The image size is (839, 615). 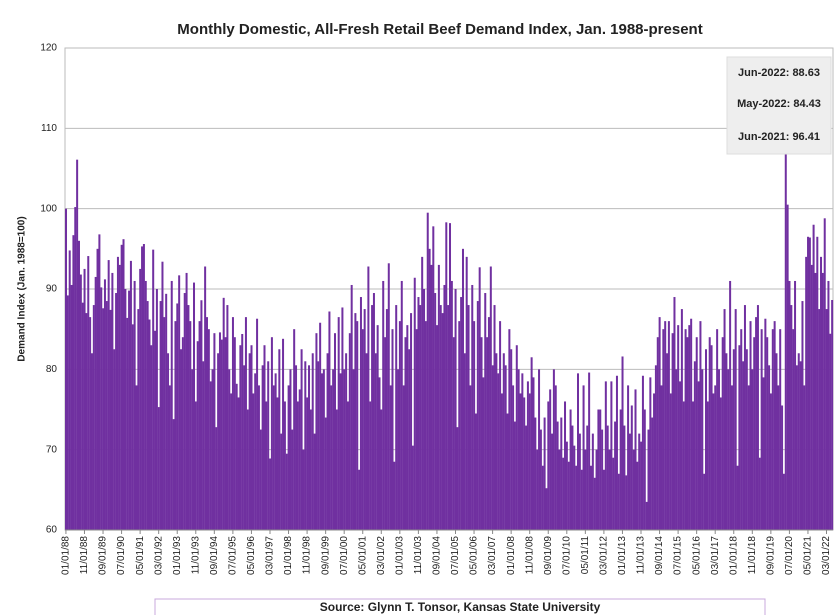 I want to click on x-tick-label: 05/01/91, so click(x=140, y=555).